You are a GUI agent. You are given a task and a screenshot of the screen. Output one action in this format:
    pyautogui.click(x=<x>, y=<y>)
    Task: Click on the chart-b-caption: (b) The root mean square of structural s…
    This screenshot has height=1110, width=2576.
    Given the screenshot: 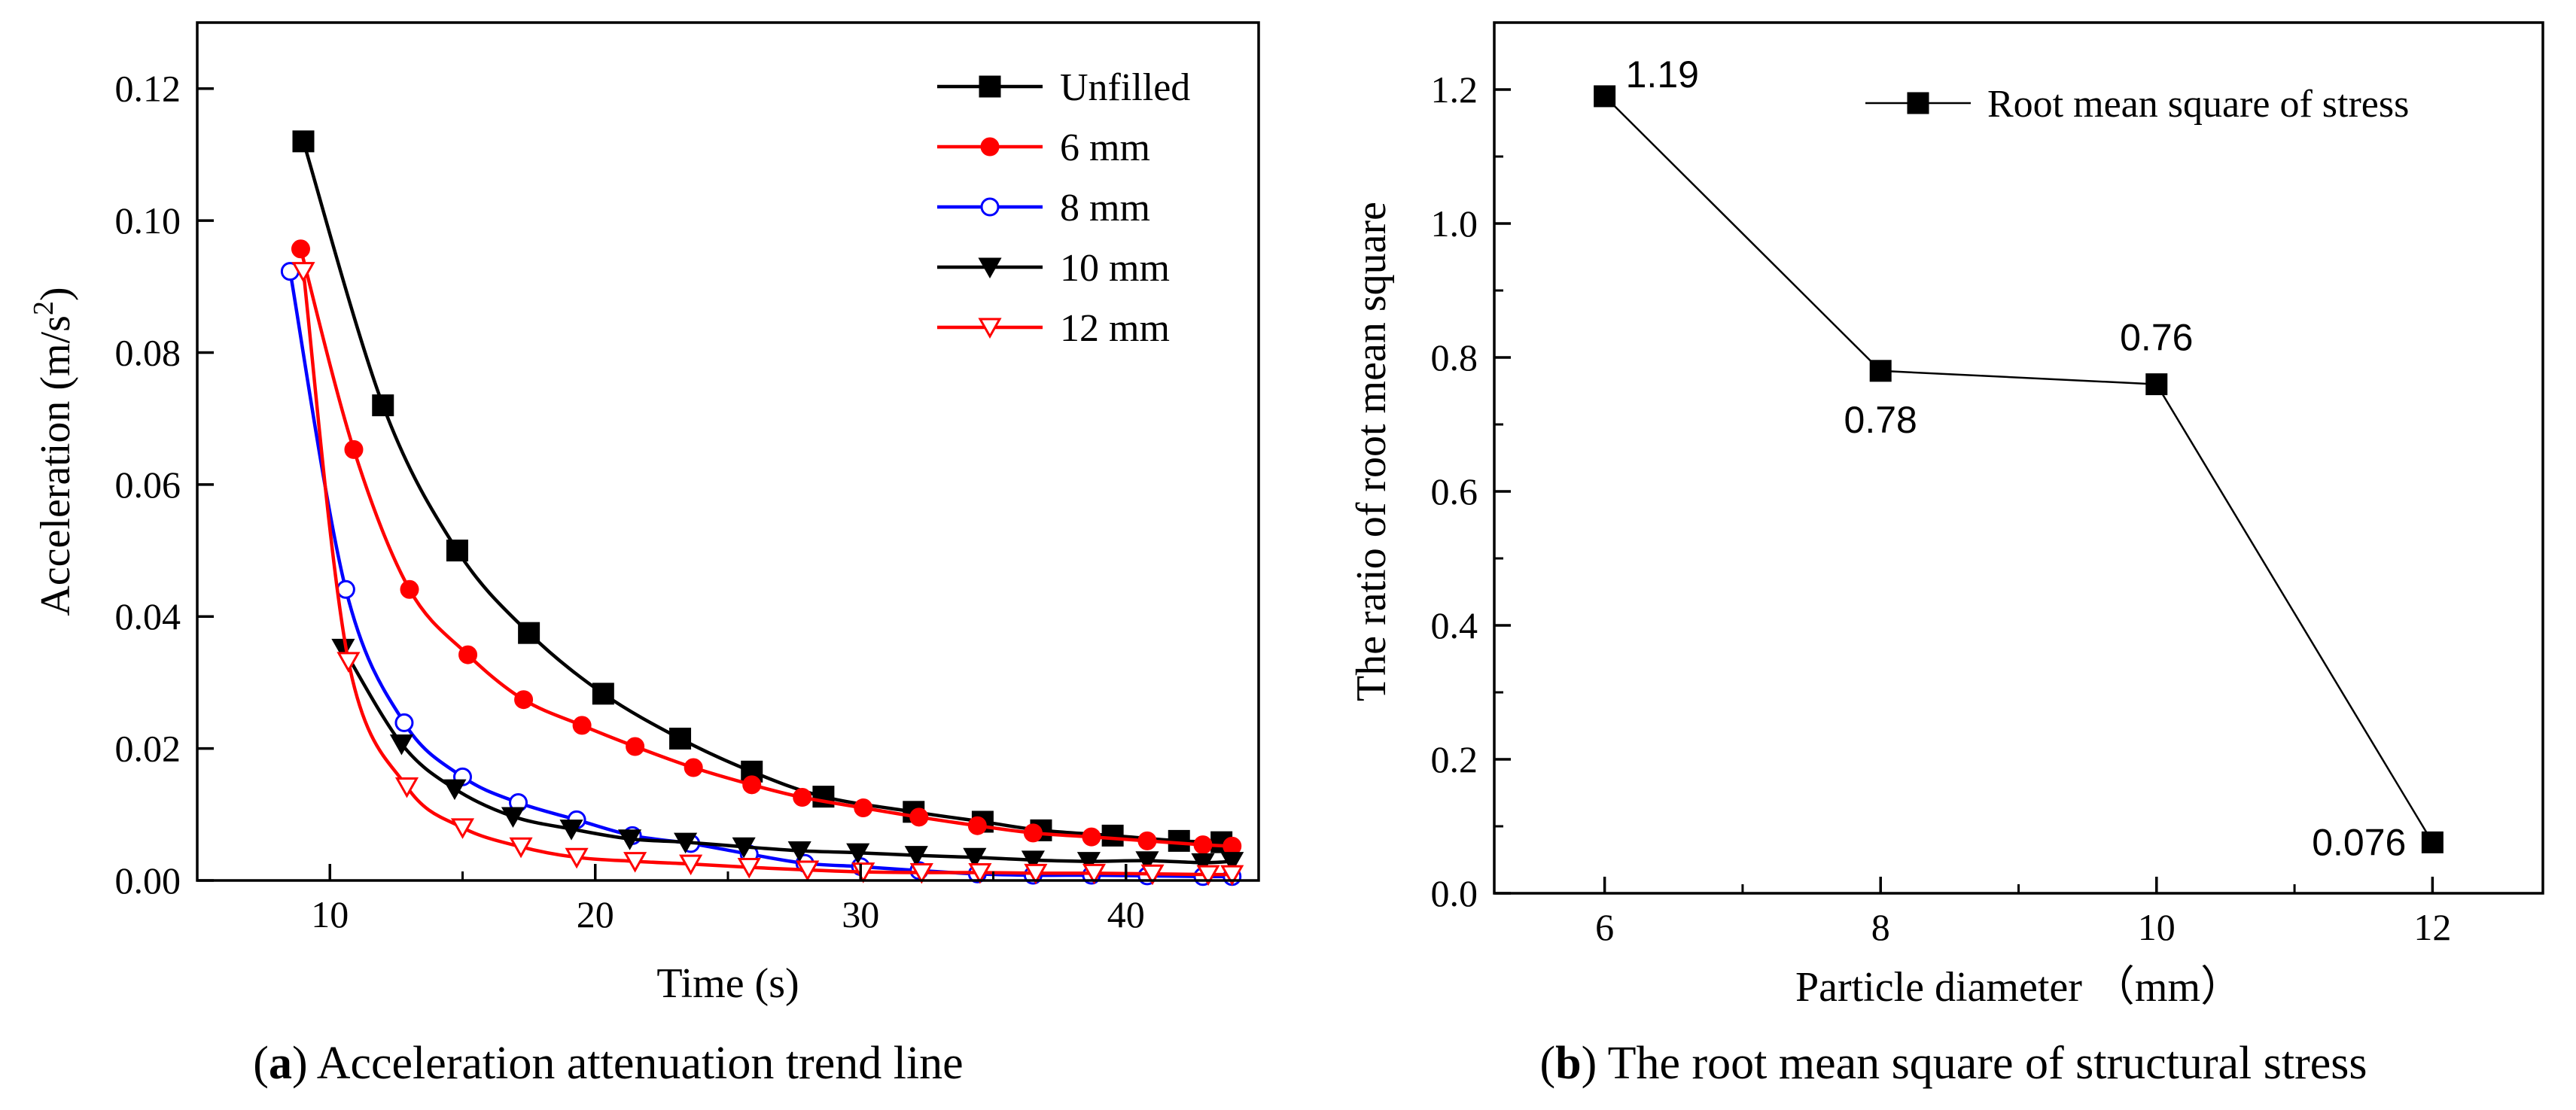 What is the action you would take?
    pyautogui.click(x=1953, y=1063)
    